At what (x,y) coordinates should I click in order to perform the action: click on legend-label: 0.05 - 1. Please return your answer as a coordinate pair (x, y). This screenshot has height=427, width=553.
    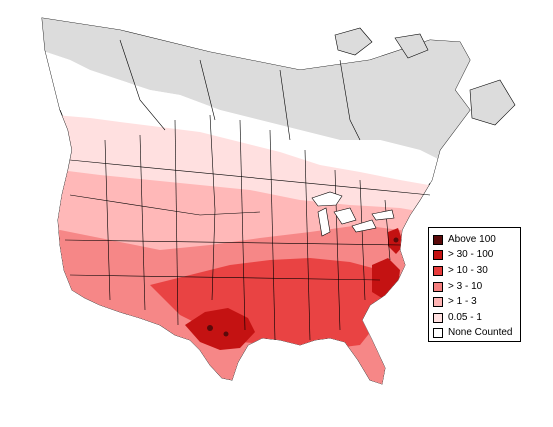
    Looking at the image, I should click on (465, 317).